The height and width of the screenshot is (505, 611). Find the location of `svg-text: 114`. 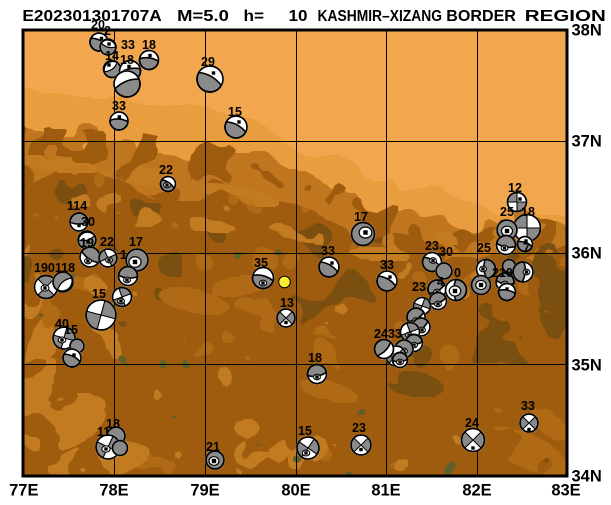

svg-text: 114 is located at coordinates (77, 206).